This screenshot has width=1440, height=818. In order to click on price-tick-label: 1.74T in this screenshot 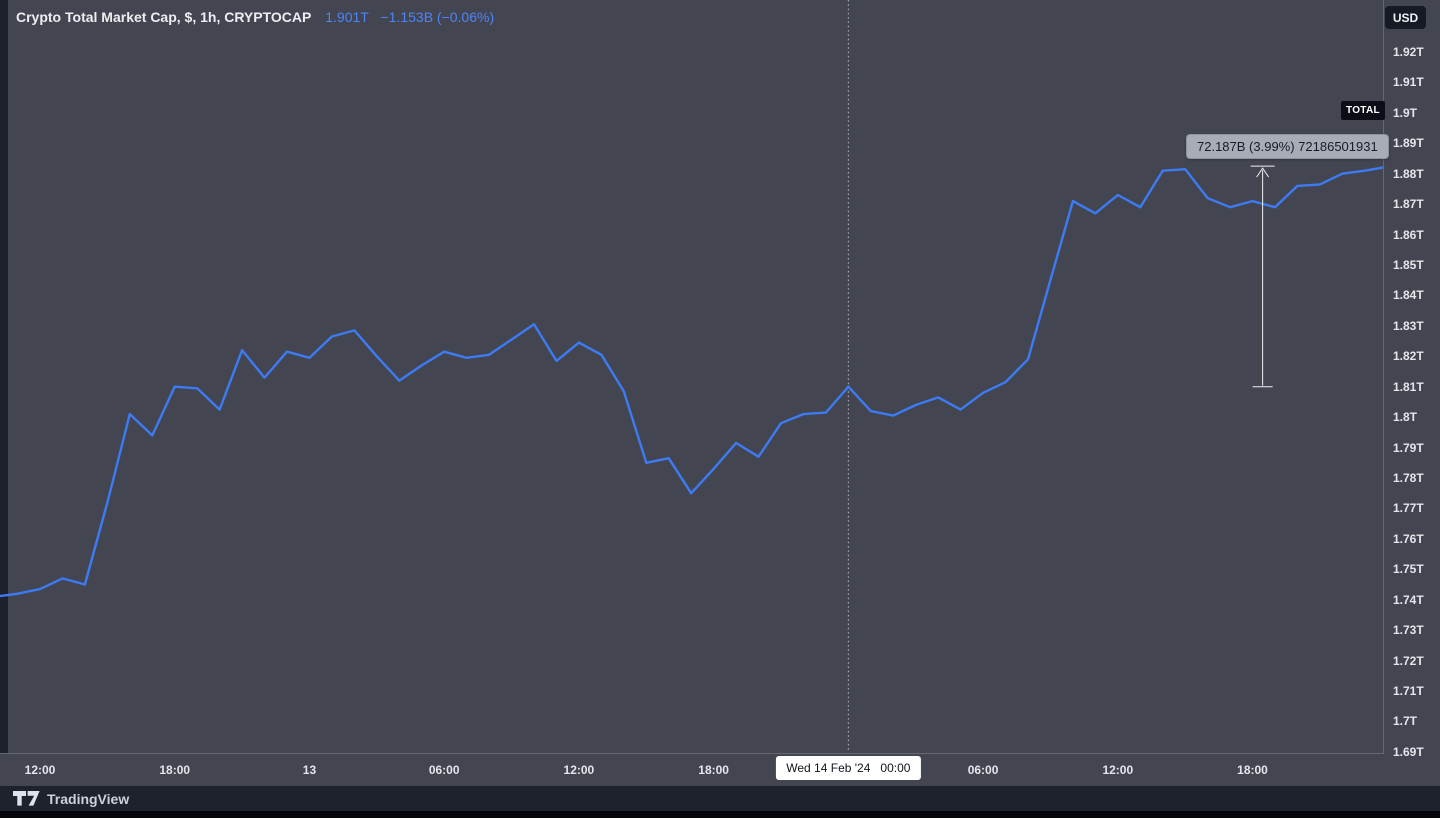, I will do `click(1408, 599)`.